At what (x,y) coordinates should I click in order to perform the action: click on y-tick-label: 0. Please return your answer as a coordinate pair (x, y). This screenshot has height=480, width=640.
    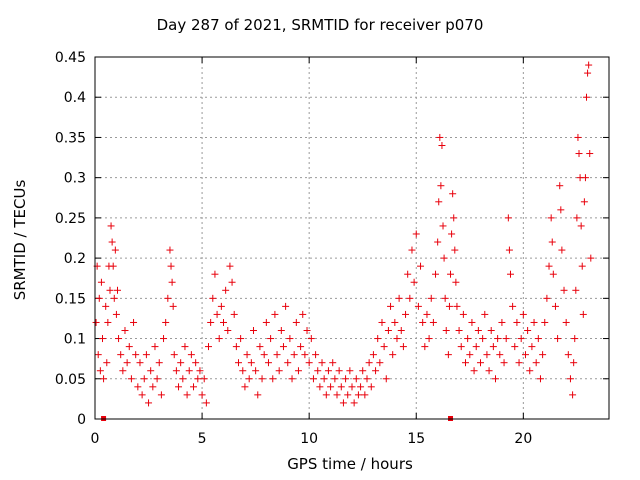
    Looking at the image, I should click on (81, 420).